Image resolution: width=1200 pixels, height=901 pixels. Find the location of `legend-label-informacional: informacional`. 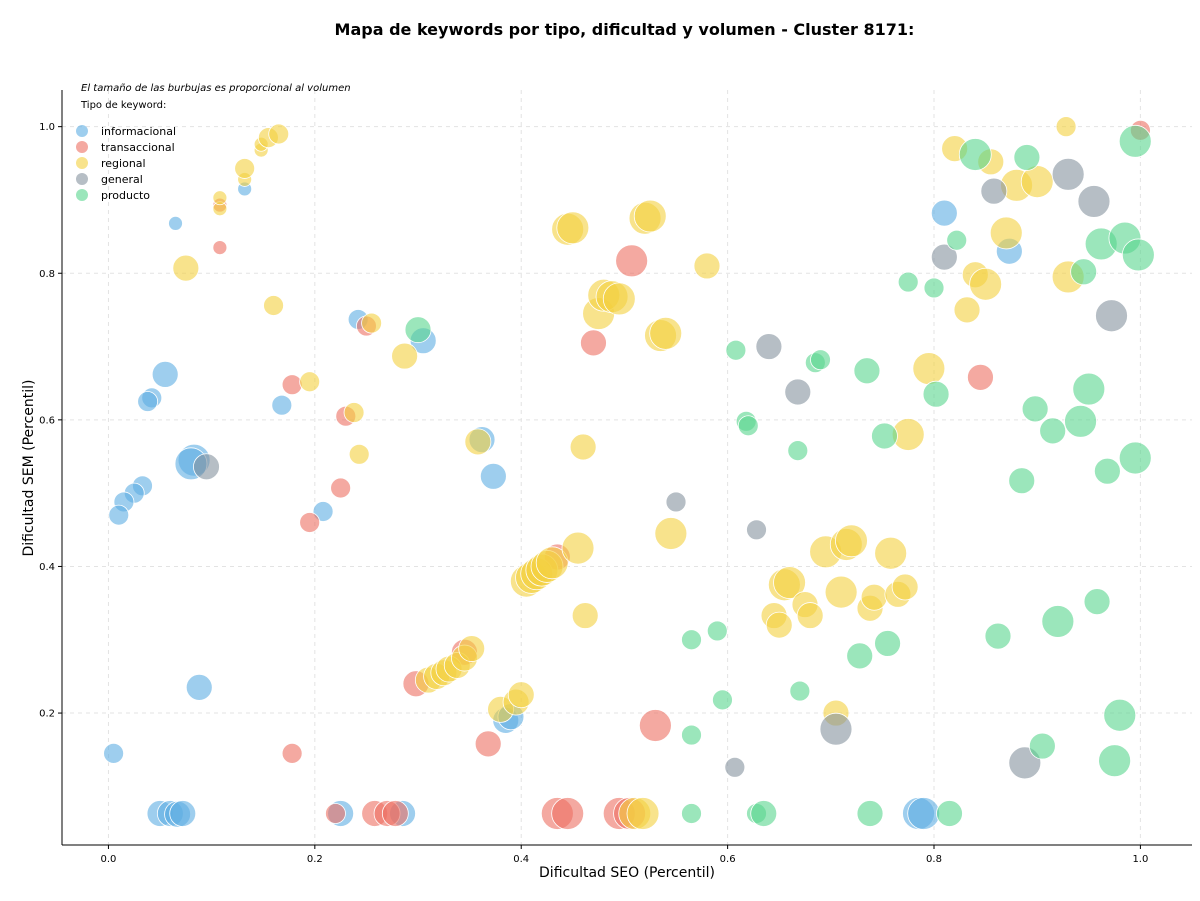

legend-label-informacional: informacional is located at coordinates (138, 131).